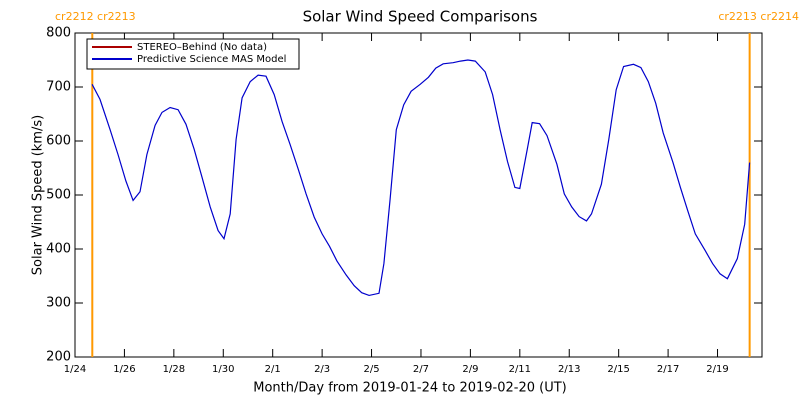 Image resolution: width=800 pixels, height=400 pixels. Describe the element at coordinates (223, 369) in the screenshot. I see `x-tick-label: 1/30` at that location.